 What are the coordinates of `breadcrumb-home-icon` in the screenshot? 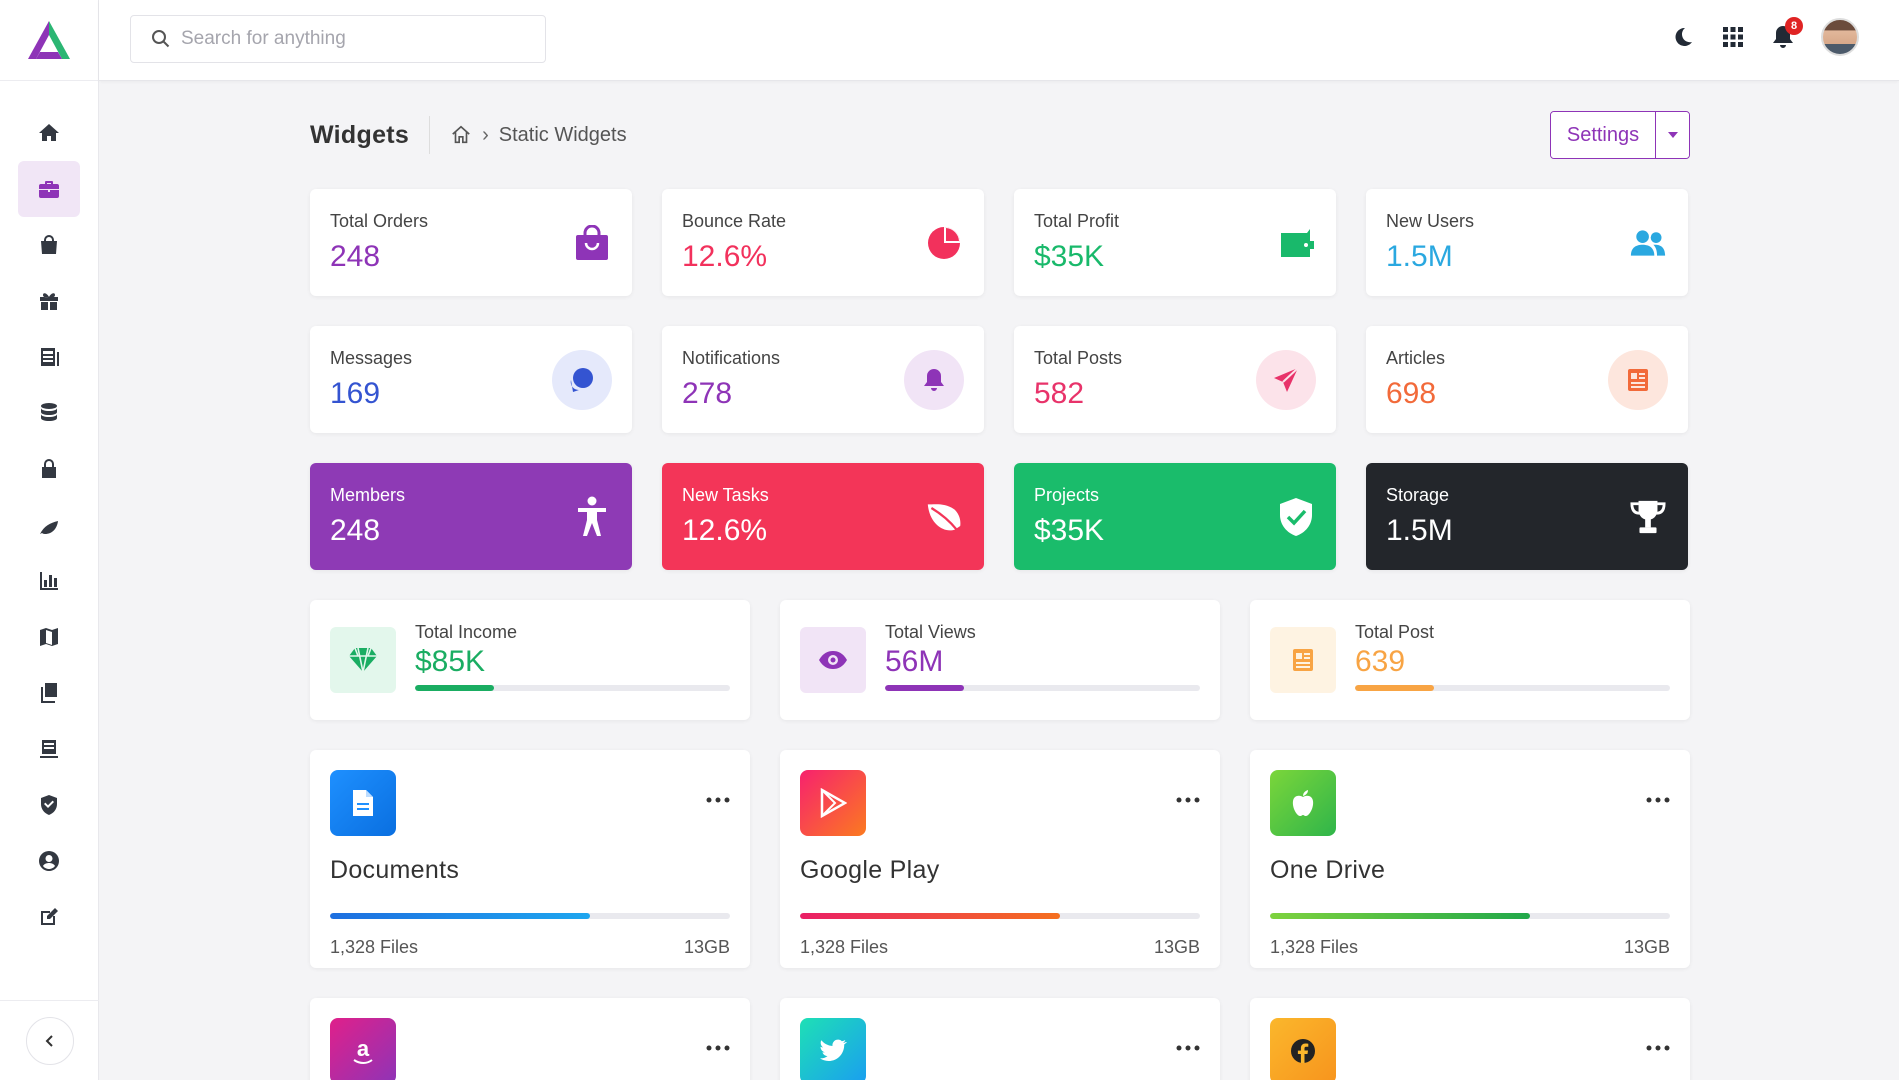 It's located at (461, 135).